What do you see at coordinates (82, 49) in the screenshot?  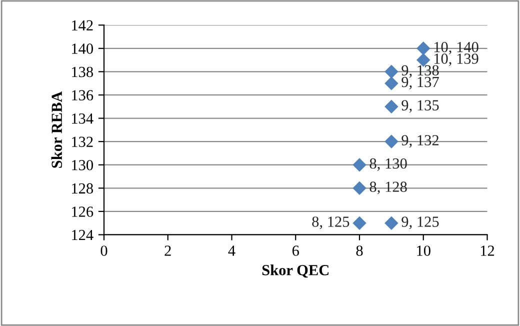 I see `y-tick-label: 140` at bounding box center [82, 49].